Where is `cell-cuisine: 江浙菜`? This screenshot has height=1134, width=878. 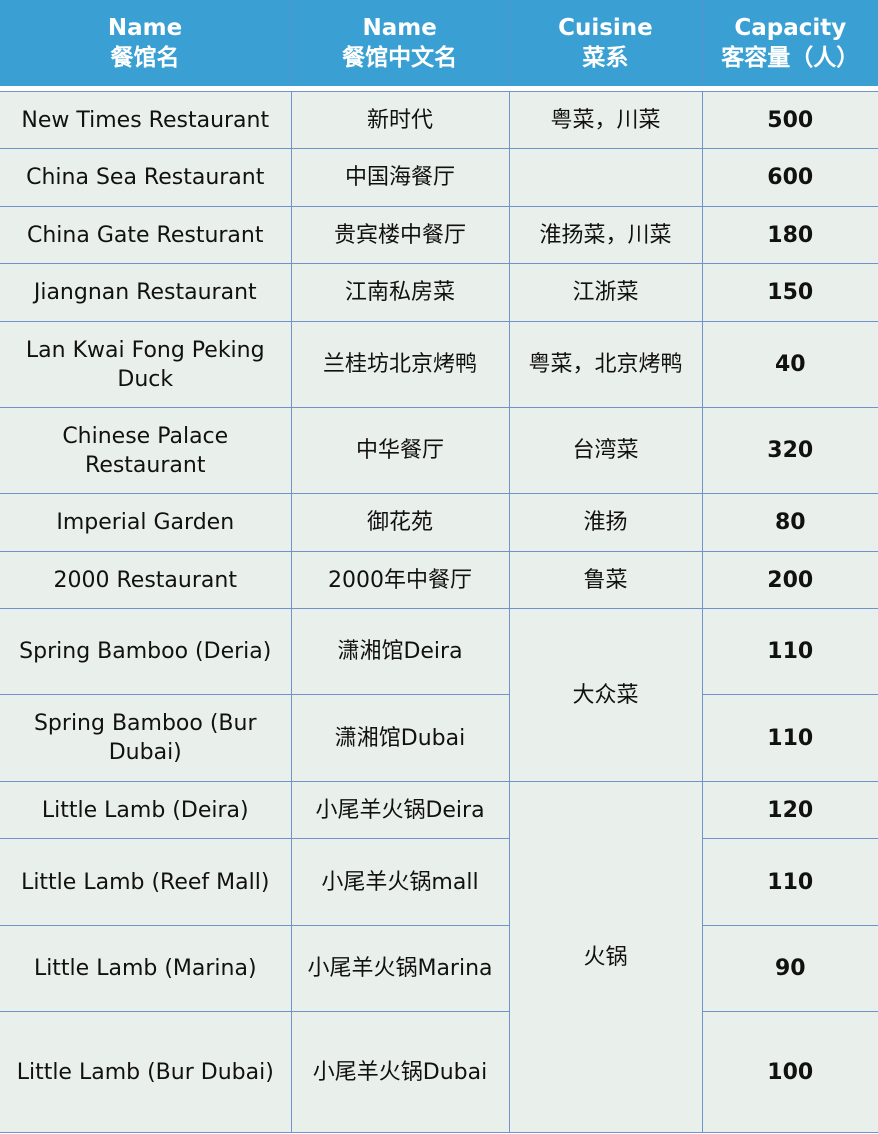
cell-cuisine: 江浙菜 is located at coordinates (605, 292).